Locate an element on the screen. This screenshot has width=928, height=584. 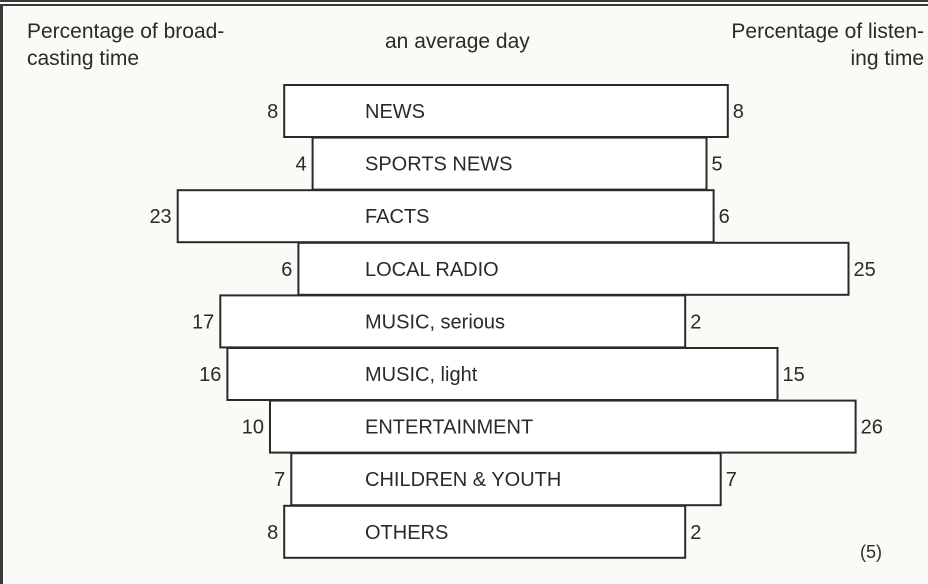
category-label-music-light: MUSIC, light is located at coordinates (421, 375).